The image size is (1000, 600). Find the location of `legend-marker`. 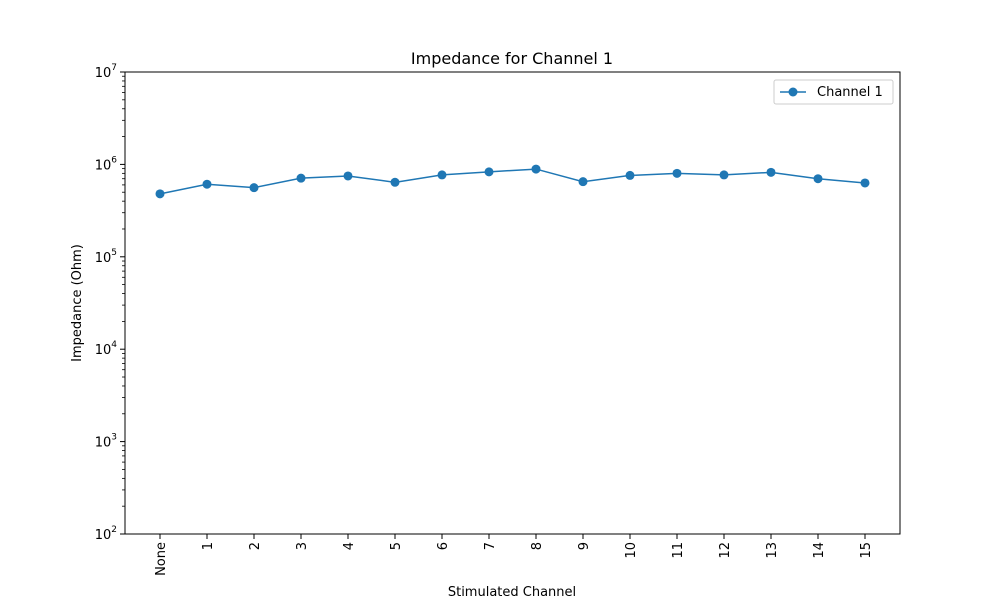

legend-marker is located at coordinates (793, 92).